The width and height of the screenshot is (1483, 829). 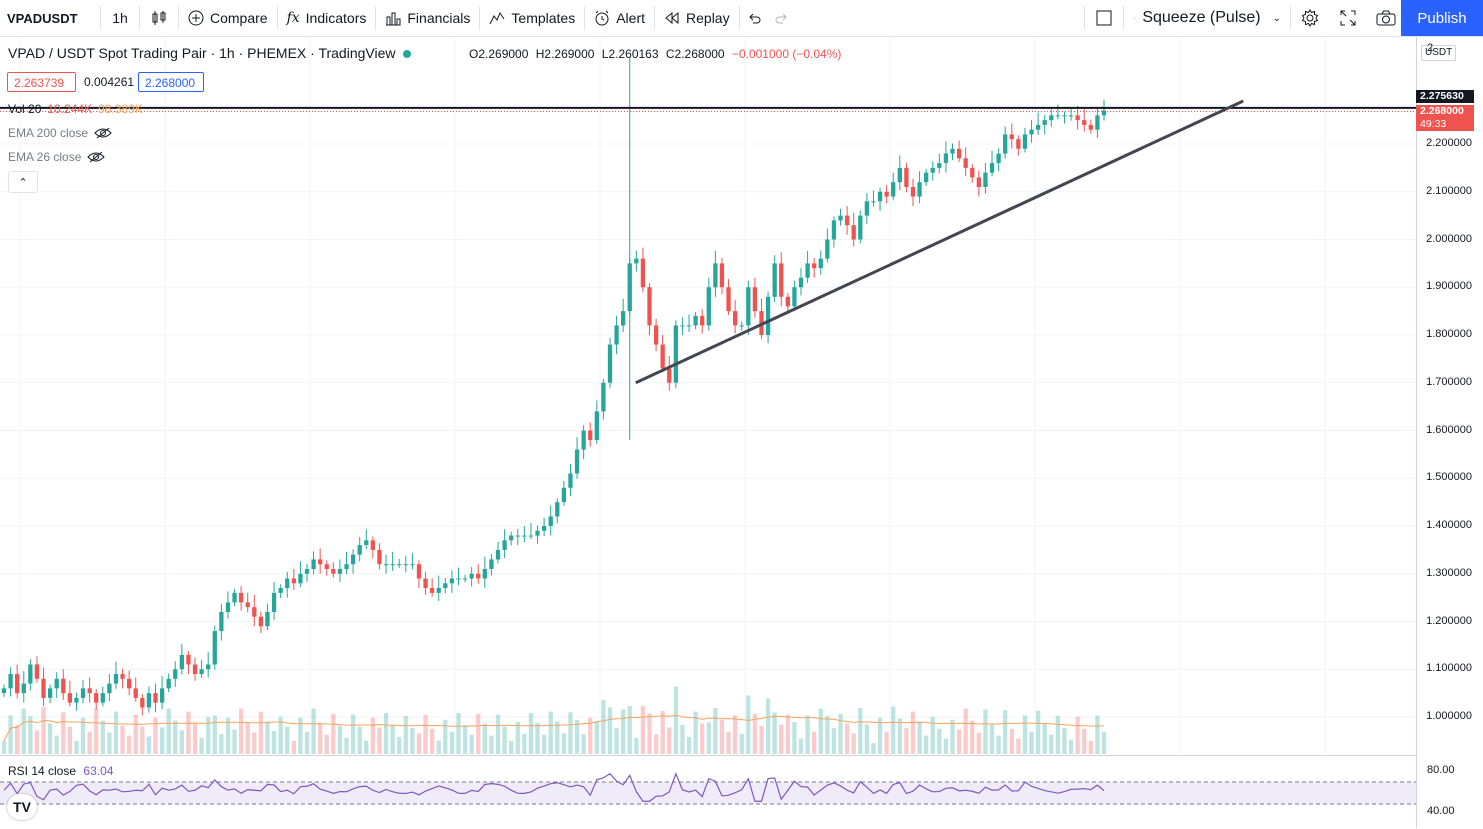 What do you see at coordinates (239, 18) in the screenshot?
I see `compare-label: Compare` at bounding box center [239, 18].